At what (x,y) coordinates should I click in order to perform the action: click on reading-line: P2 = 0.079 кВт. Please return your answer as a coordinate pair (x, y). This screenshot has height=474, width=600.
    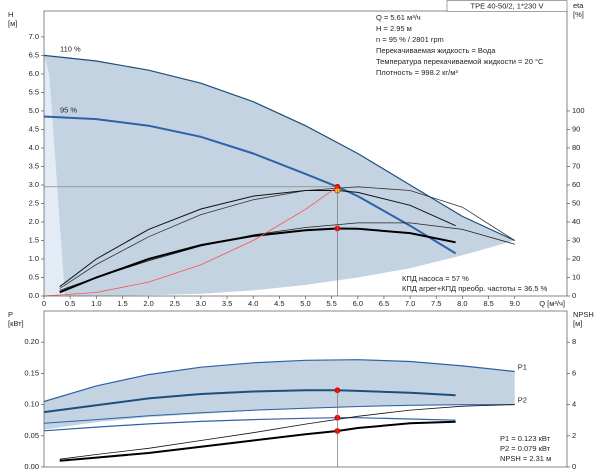
    Looking at the image, I should click on (525, 448).